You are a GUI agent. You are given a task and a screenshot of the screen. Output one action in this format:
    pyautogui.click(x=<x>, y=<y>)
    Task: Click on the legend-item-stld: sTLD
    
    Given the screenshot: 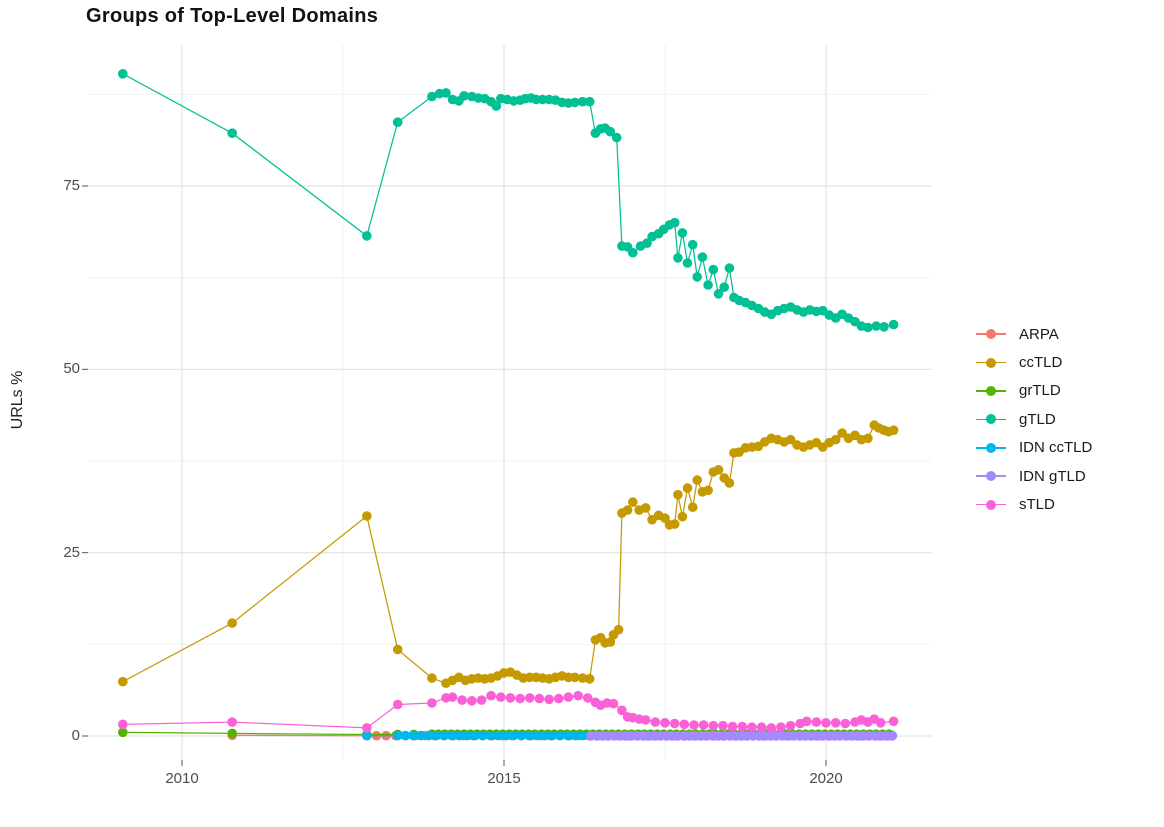 What is the action you would take?
    pyautogui.click(x=1034, y=504)
    